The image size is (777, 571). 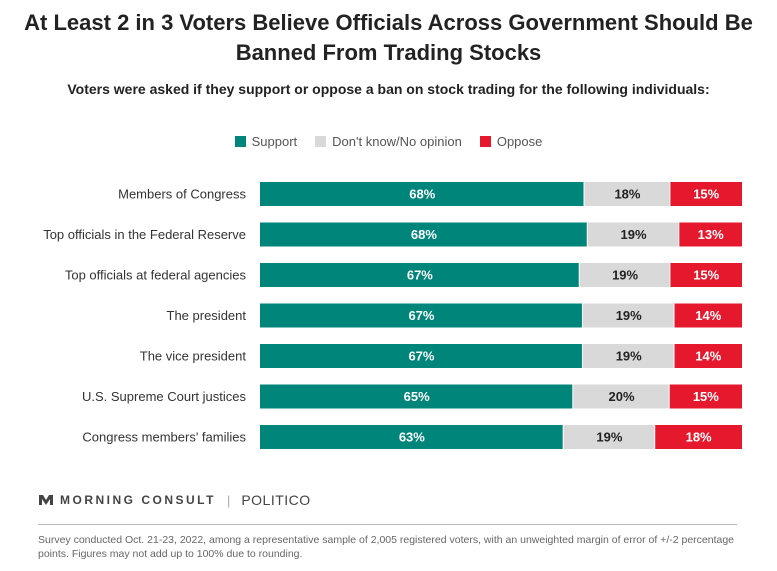 I want to click on data-label-dontknow: 18%, so click(x=627, y=194).